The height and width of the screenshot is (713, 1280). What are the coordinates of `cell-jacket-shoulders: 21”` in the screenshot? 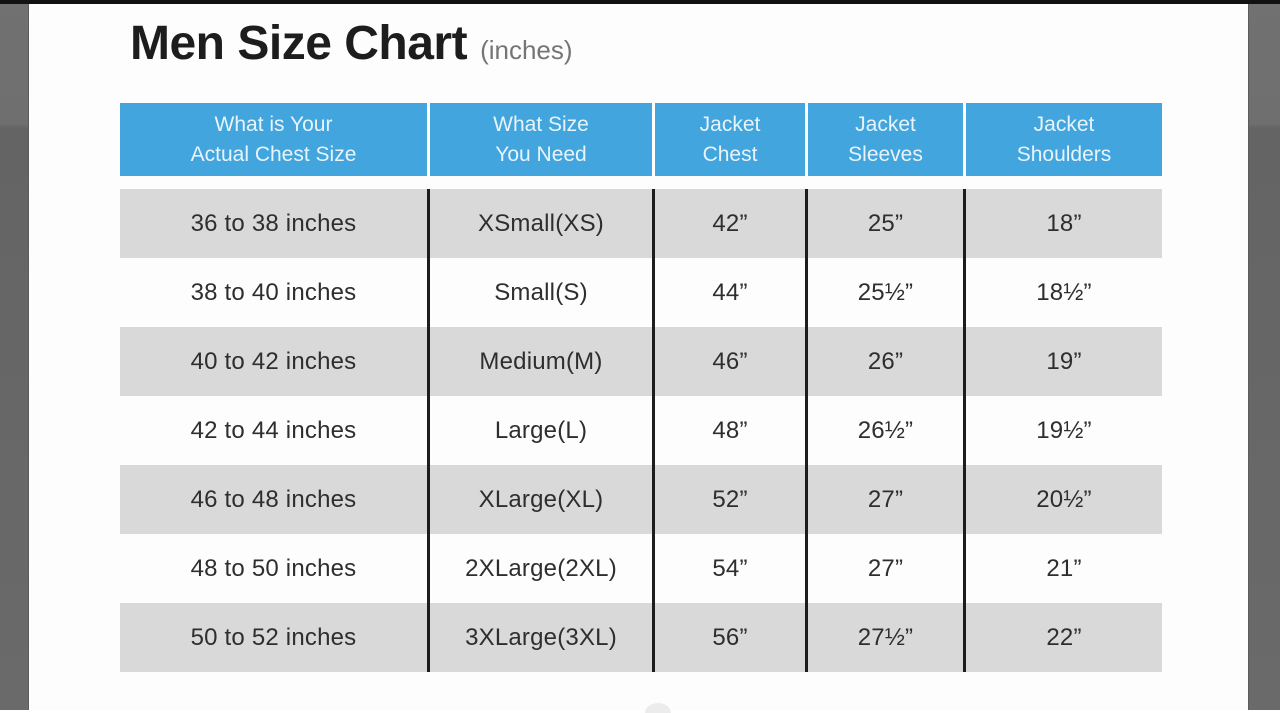 It's located at (1062, 568).